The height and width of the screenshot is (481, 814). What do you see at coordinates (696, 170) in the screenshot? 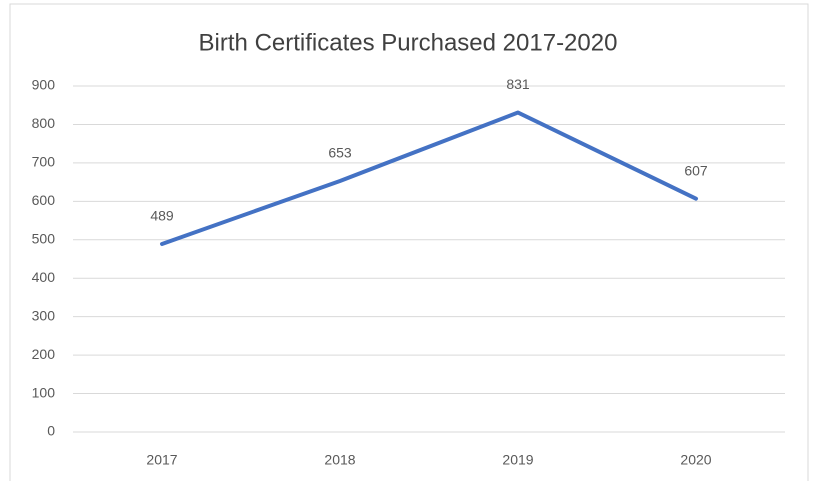
I see `data-label: 607` at bounding box center [696, 170].